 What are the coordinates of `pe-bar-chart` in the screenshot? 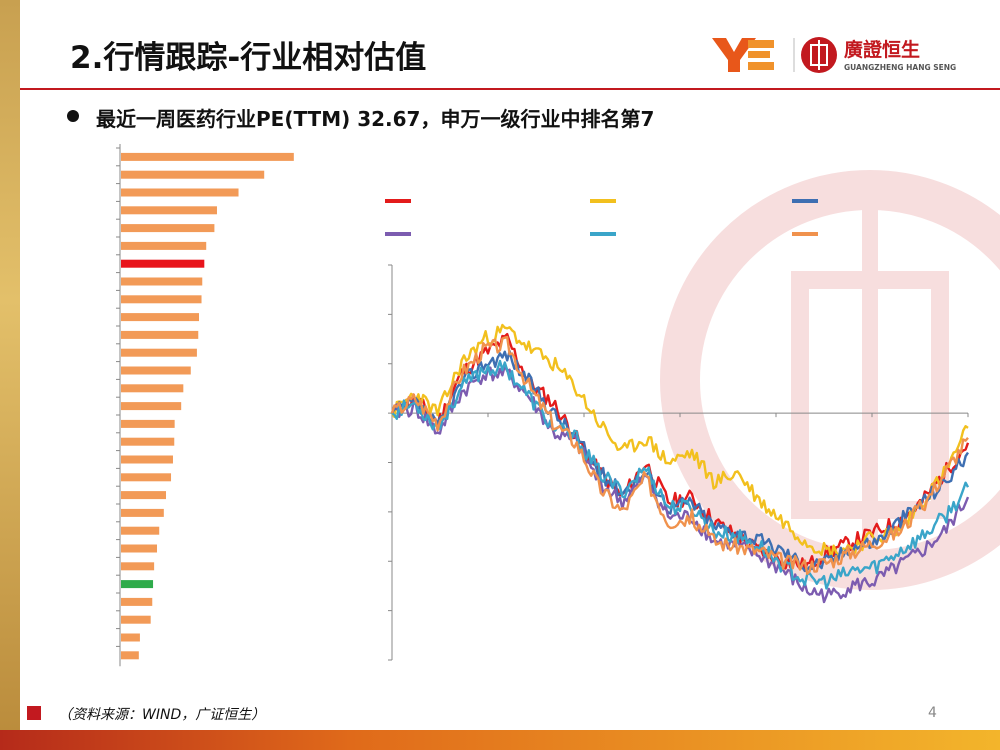 It's located at (205, 405).